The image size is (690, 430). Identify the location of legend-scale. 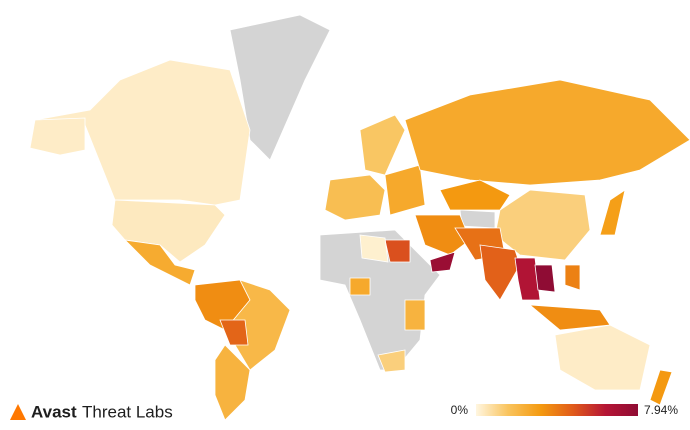
(557, 410).